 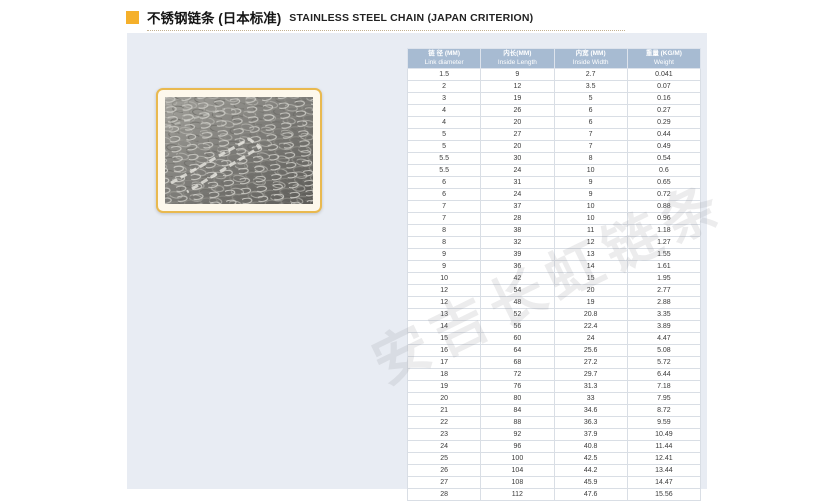 What do you see at coordinates (590, 362) in the screenshot?
I see `table-cell: 27.2` at bounding box center [590, 362].